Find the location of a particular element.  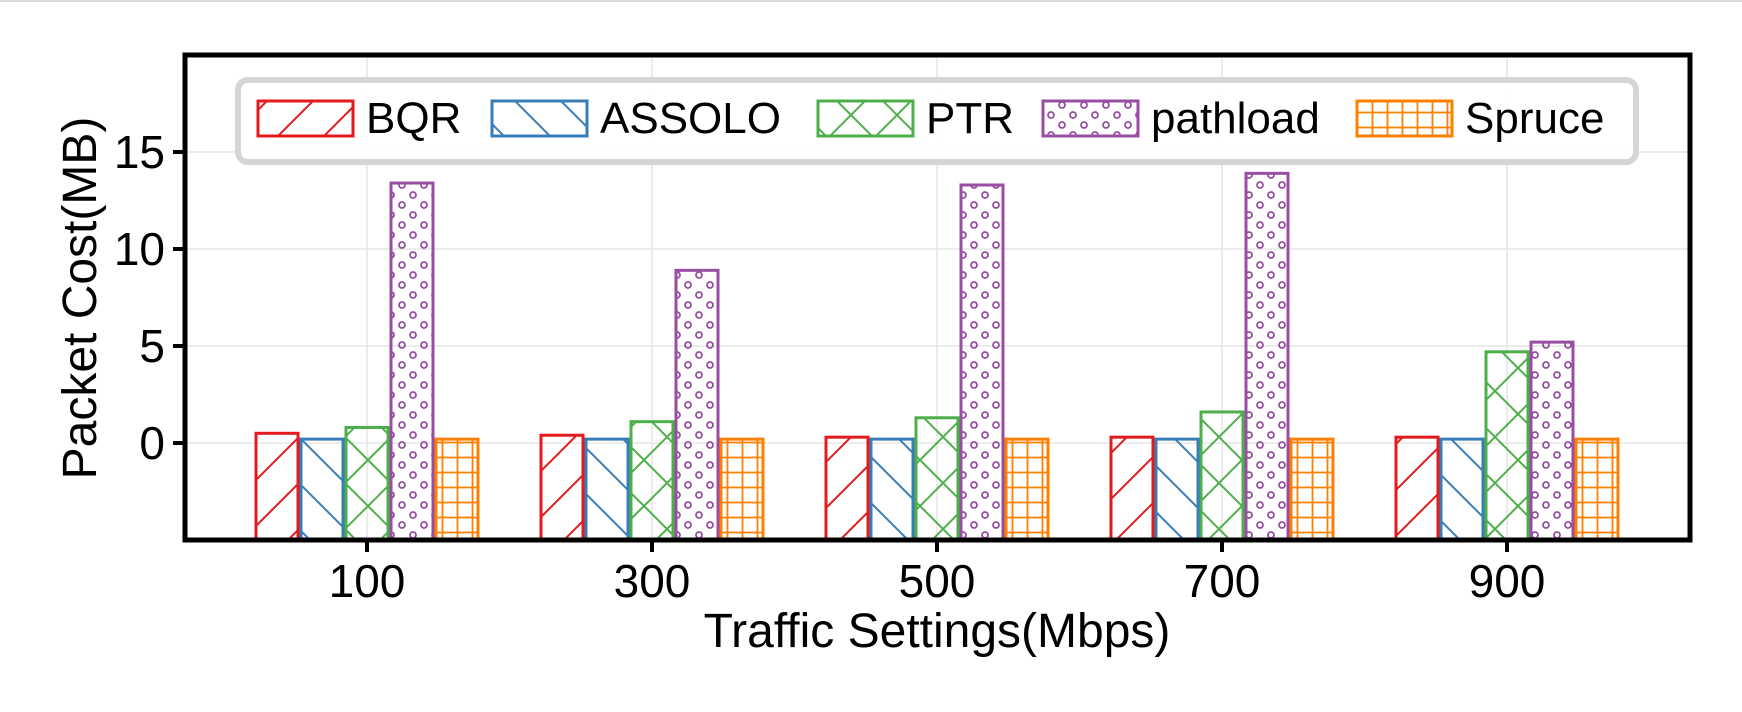

y-tick-label: 10 is located at coordinates (139, 249).